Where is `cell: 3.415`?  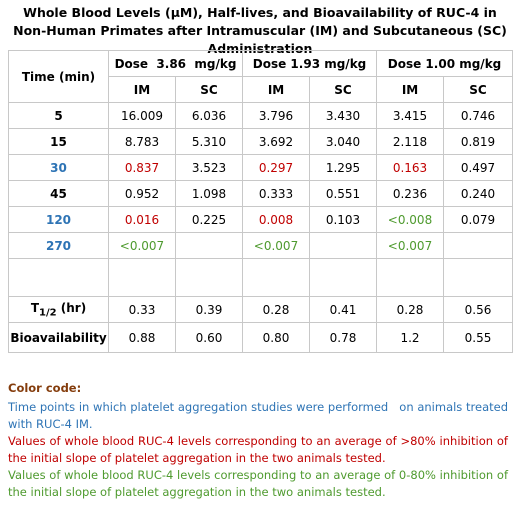 cell: 3.415 is located at coordinates (410, 115).